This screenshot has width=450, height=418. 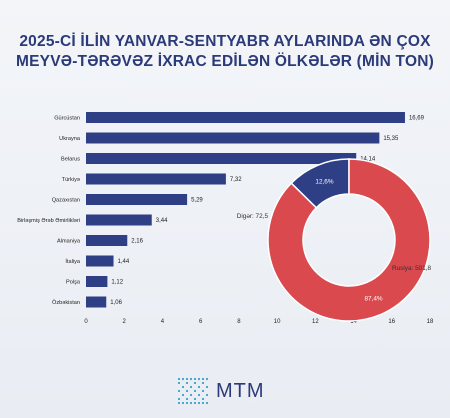 What do you see at coordinates (201, 322) in the screenshot?
I see `x-tick-label: 6` at bounding box center [201, 322].